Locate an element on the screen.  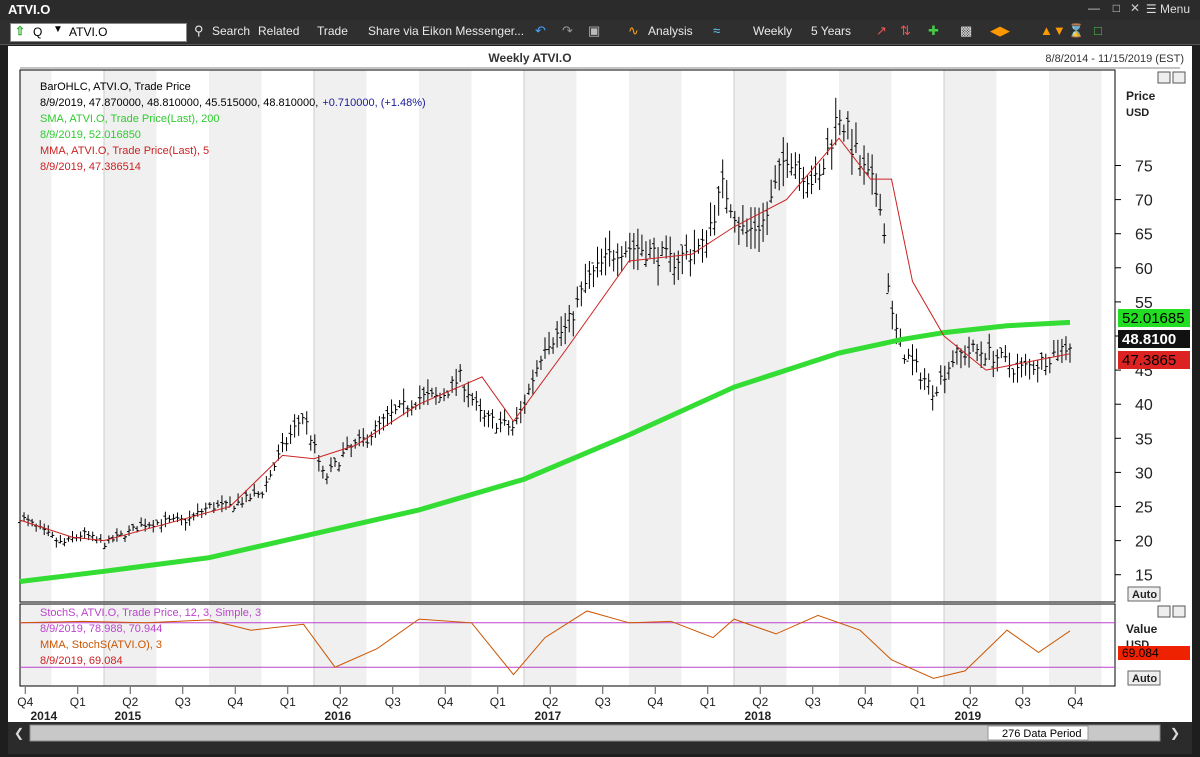
ric-input: ⇧ Q ▼ ATVI.O is located at coordinates (98, 32).